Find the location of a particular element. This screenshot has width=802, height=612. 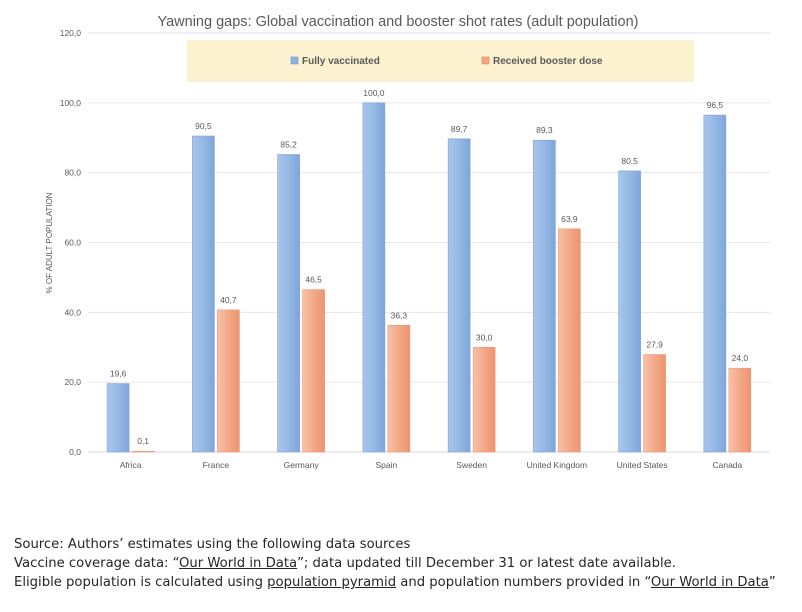

source-line-2-prefix: Vaccine coverage data: “ is located at coordinates (97, 563).